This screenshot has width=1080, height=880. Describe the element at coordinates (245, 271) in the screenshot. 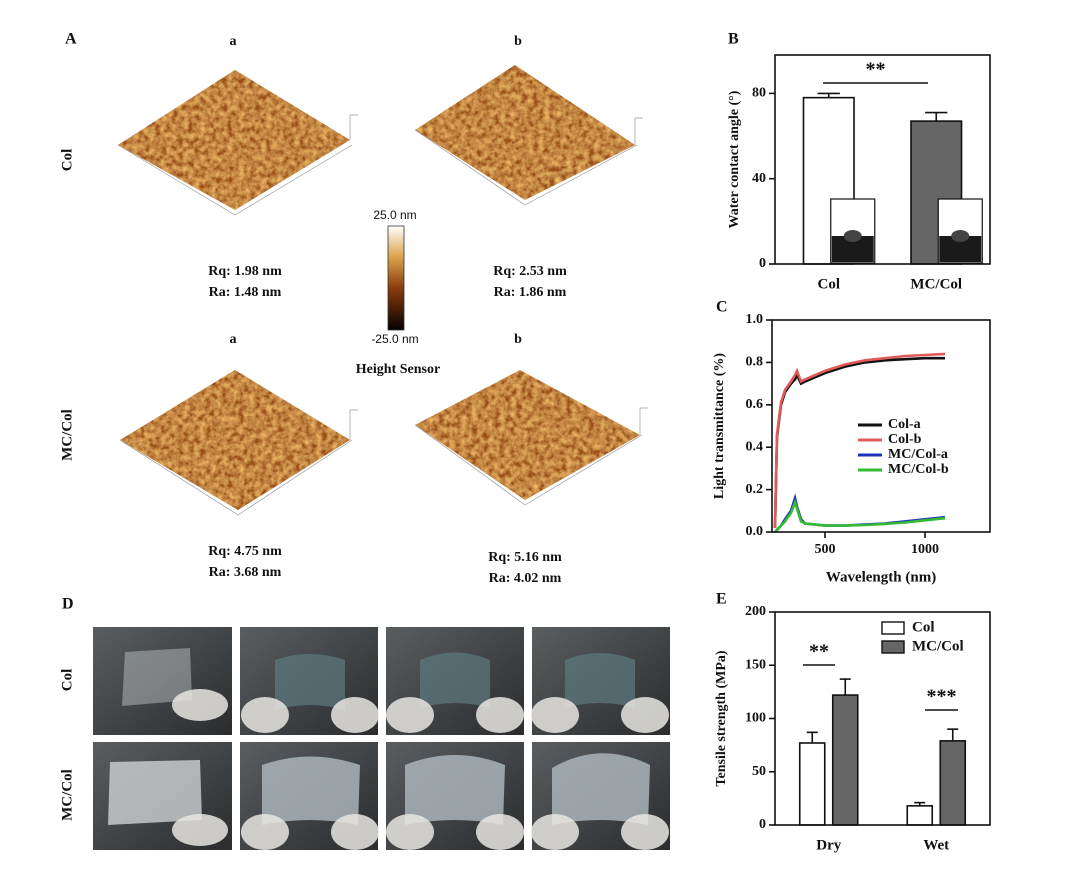

I see `roughness-rq: Rq: 1.98 nm` at that location.